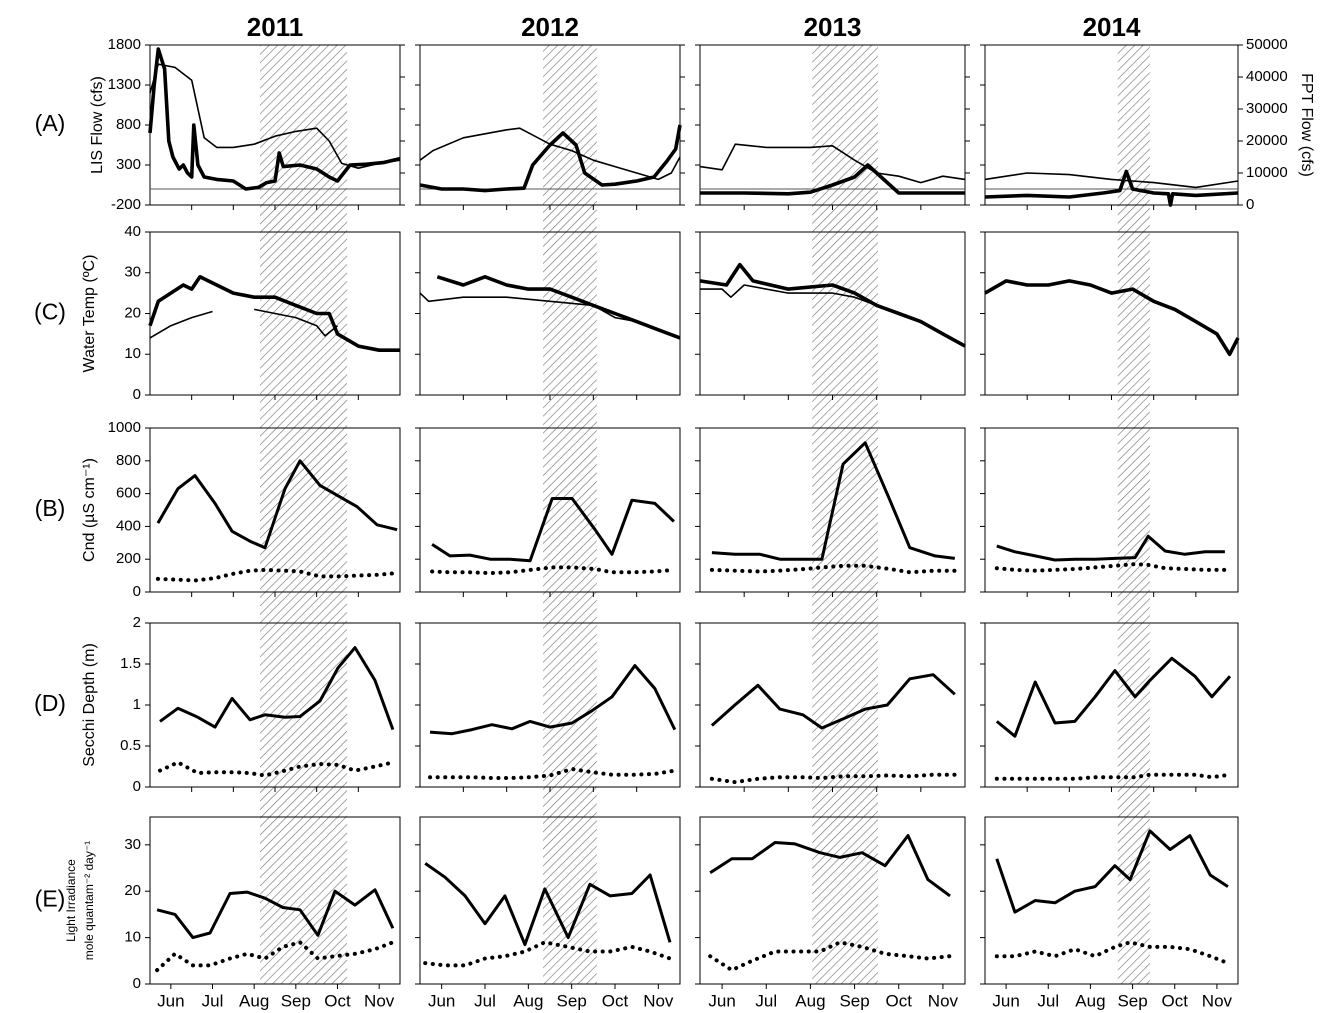 This screenshot has width=1324, height=1013. What do you see at coordinates (130, 663) in the screenshot?
I see `y-tick-label: 1.5` at bounding box center [130, 663].